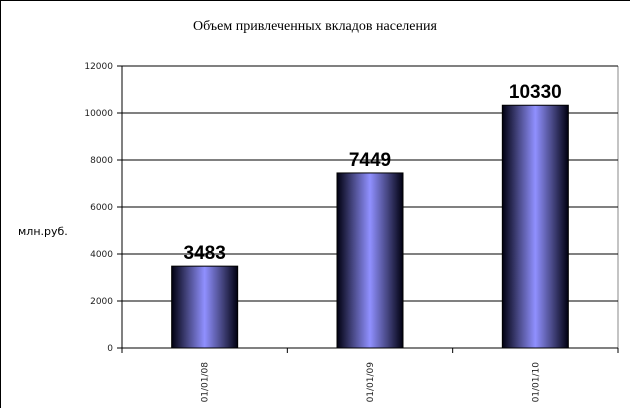 This screenshot has height=408, width=630. Describe the element at coordinates (101, 302) in the screenshot. I see `y-tick-label: 2000` at that location.